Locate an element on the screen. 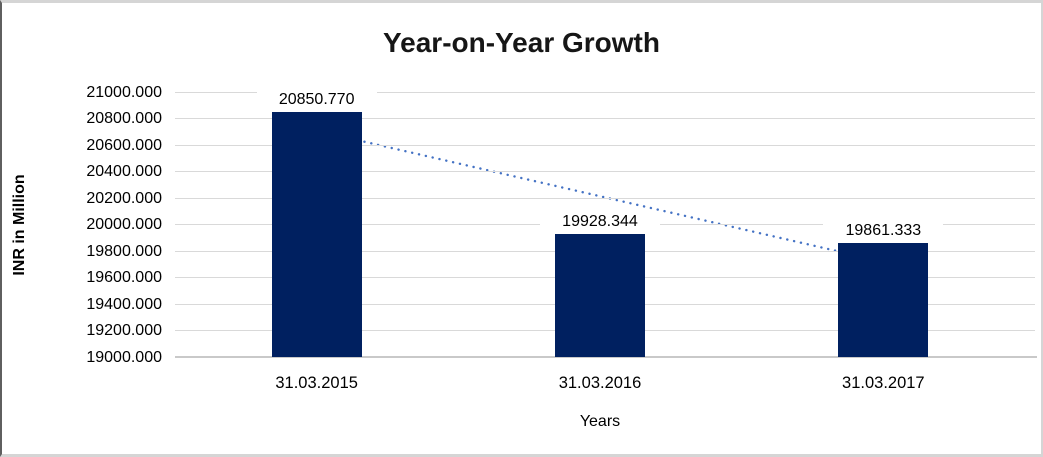  y-tick-label: 20800.000 is located at coordinates (124, 118).